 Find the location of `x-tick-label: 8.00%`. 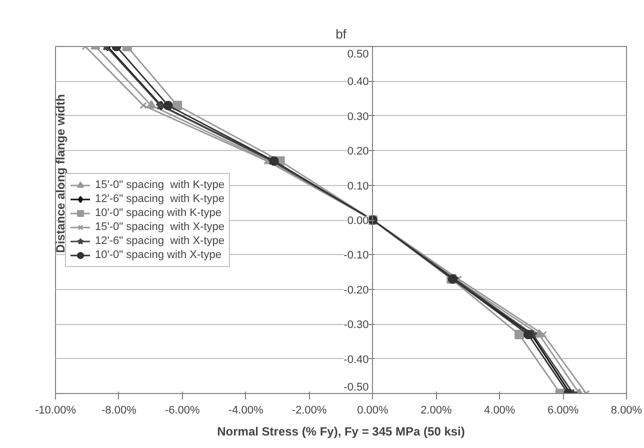

x-tick-label: 8.00% is located at coordinates (626, 410).